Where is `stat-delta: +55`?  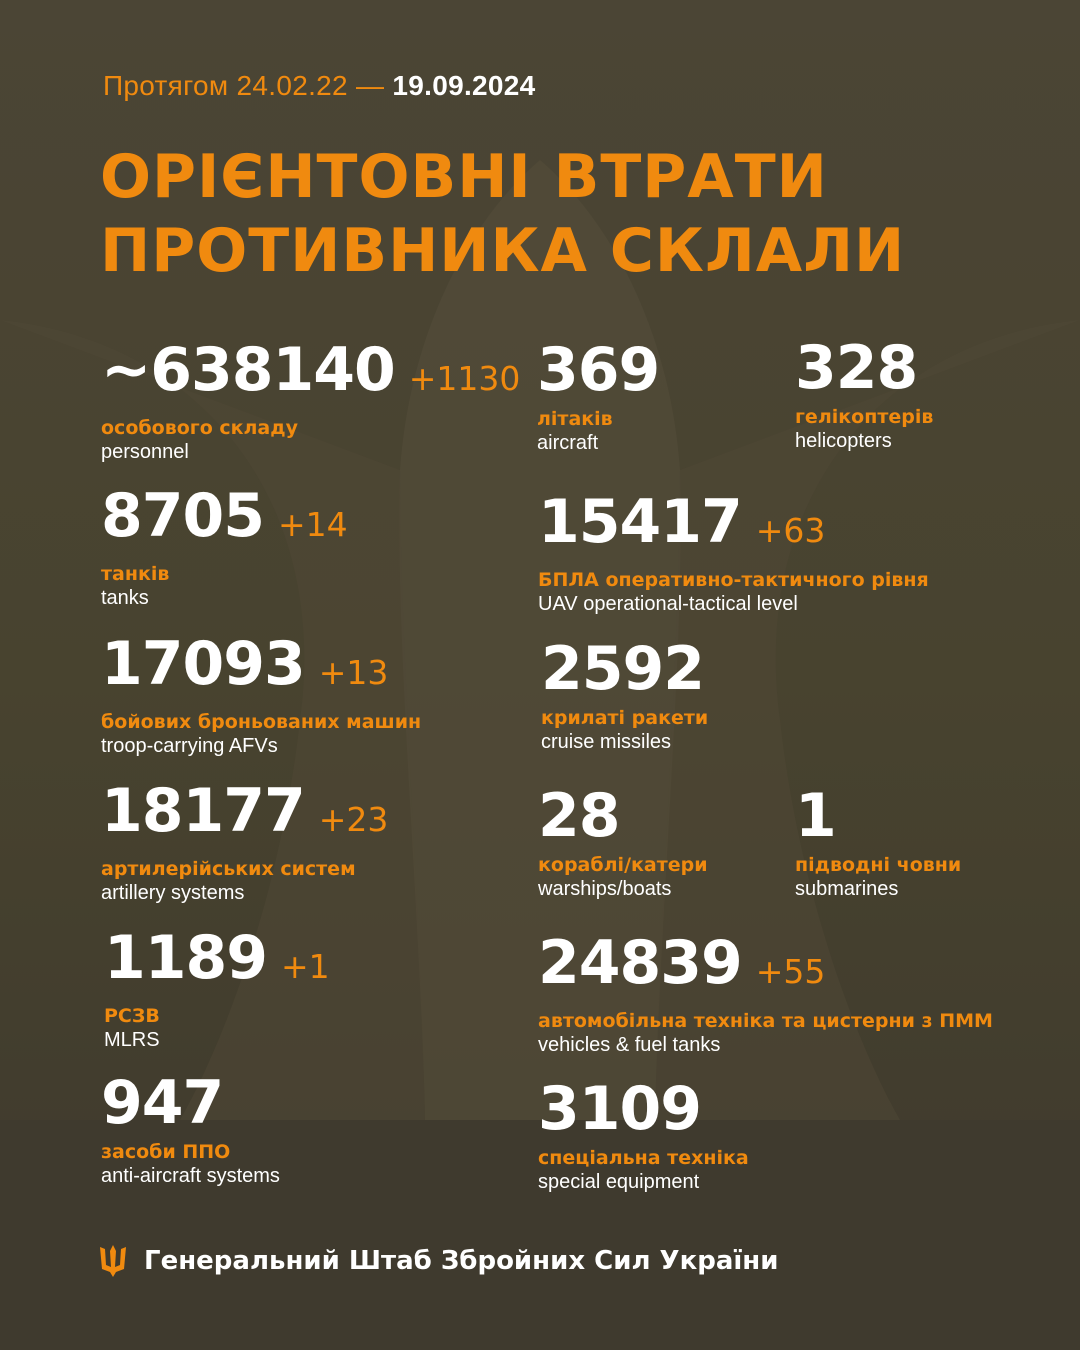 stat-delta: +55 is located at coordinates (790, 971).